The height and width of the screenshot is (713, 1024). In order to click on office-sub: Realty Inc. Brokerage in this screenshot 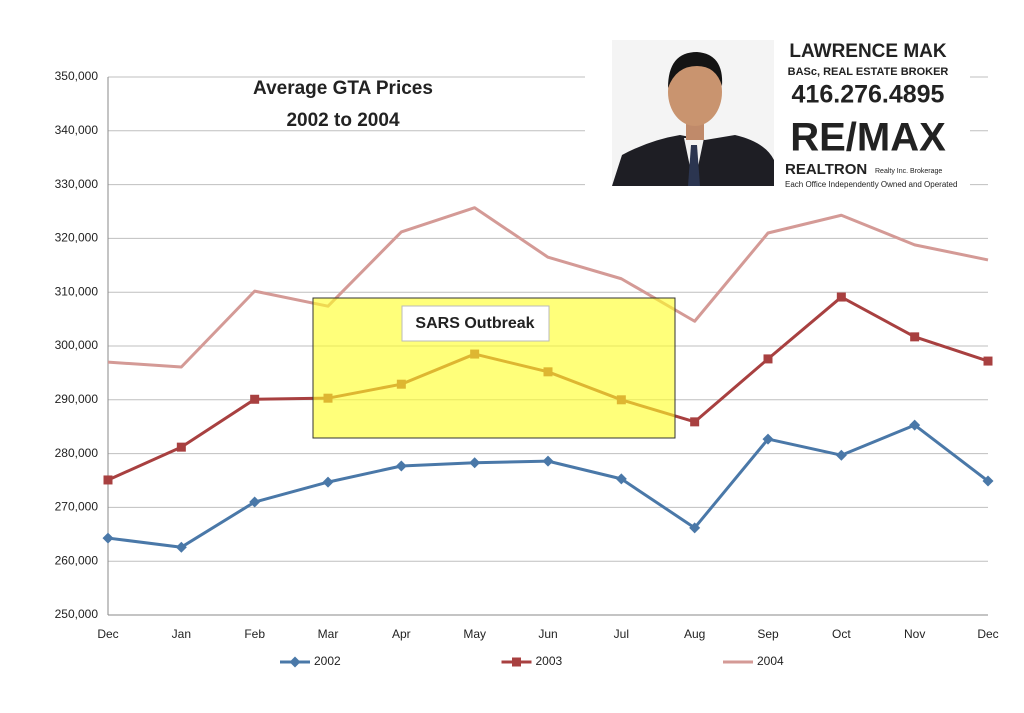, I will do `click(908, 171)`.